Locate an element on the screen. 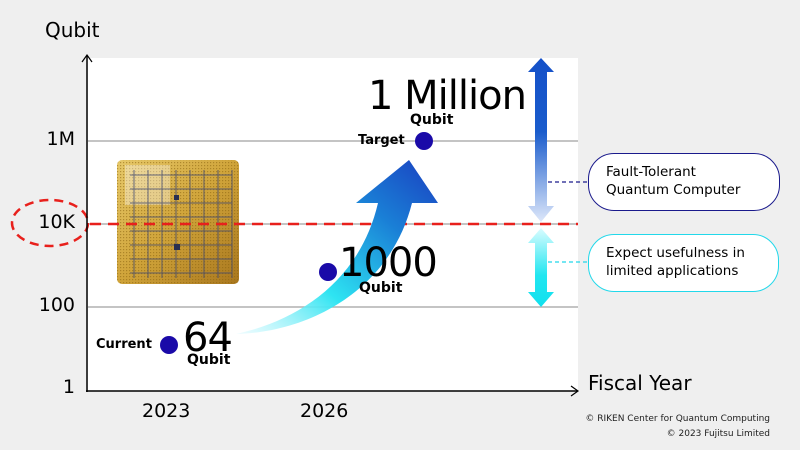 The width and height of the screenshot is (800, 450). label-current: Current is located at coordinates (124, 344).